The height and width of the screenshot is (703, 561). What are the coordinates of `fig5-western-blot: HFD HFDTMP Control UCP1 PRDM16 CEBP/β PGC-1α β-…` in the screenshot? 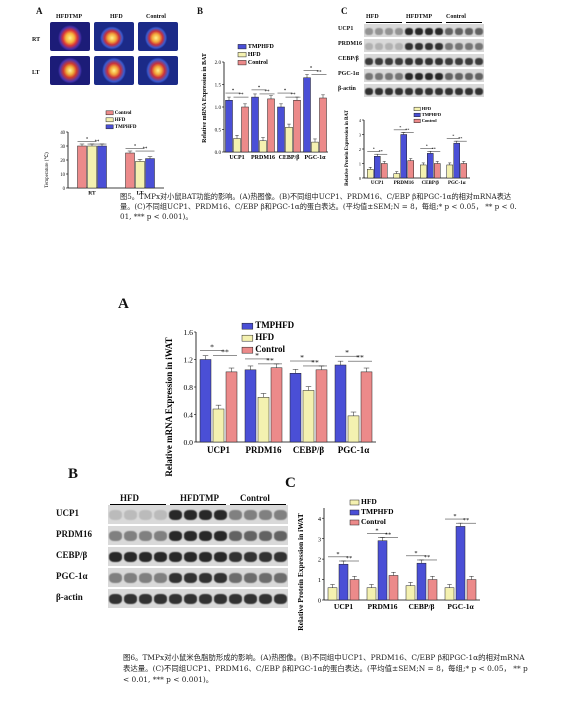 It's located at (413, 57).